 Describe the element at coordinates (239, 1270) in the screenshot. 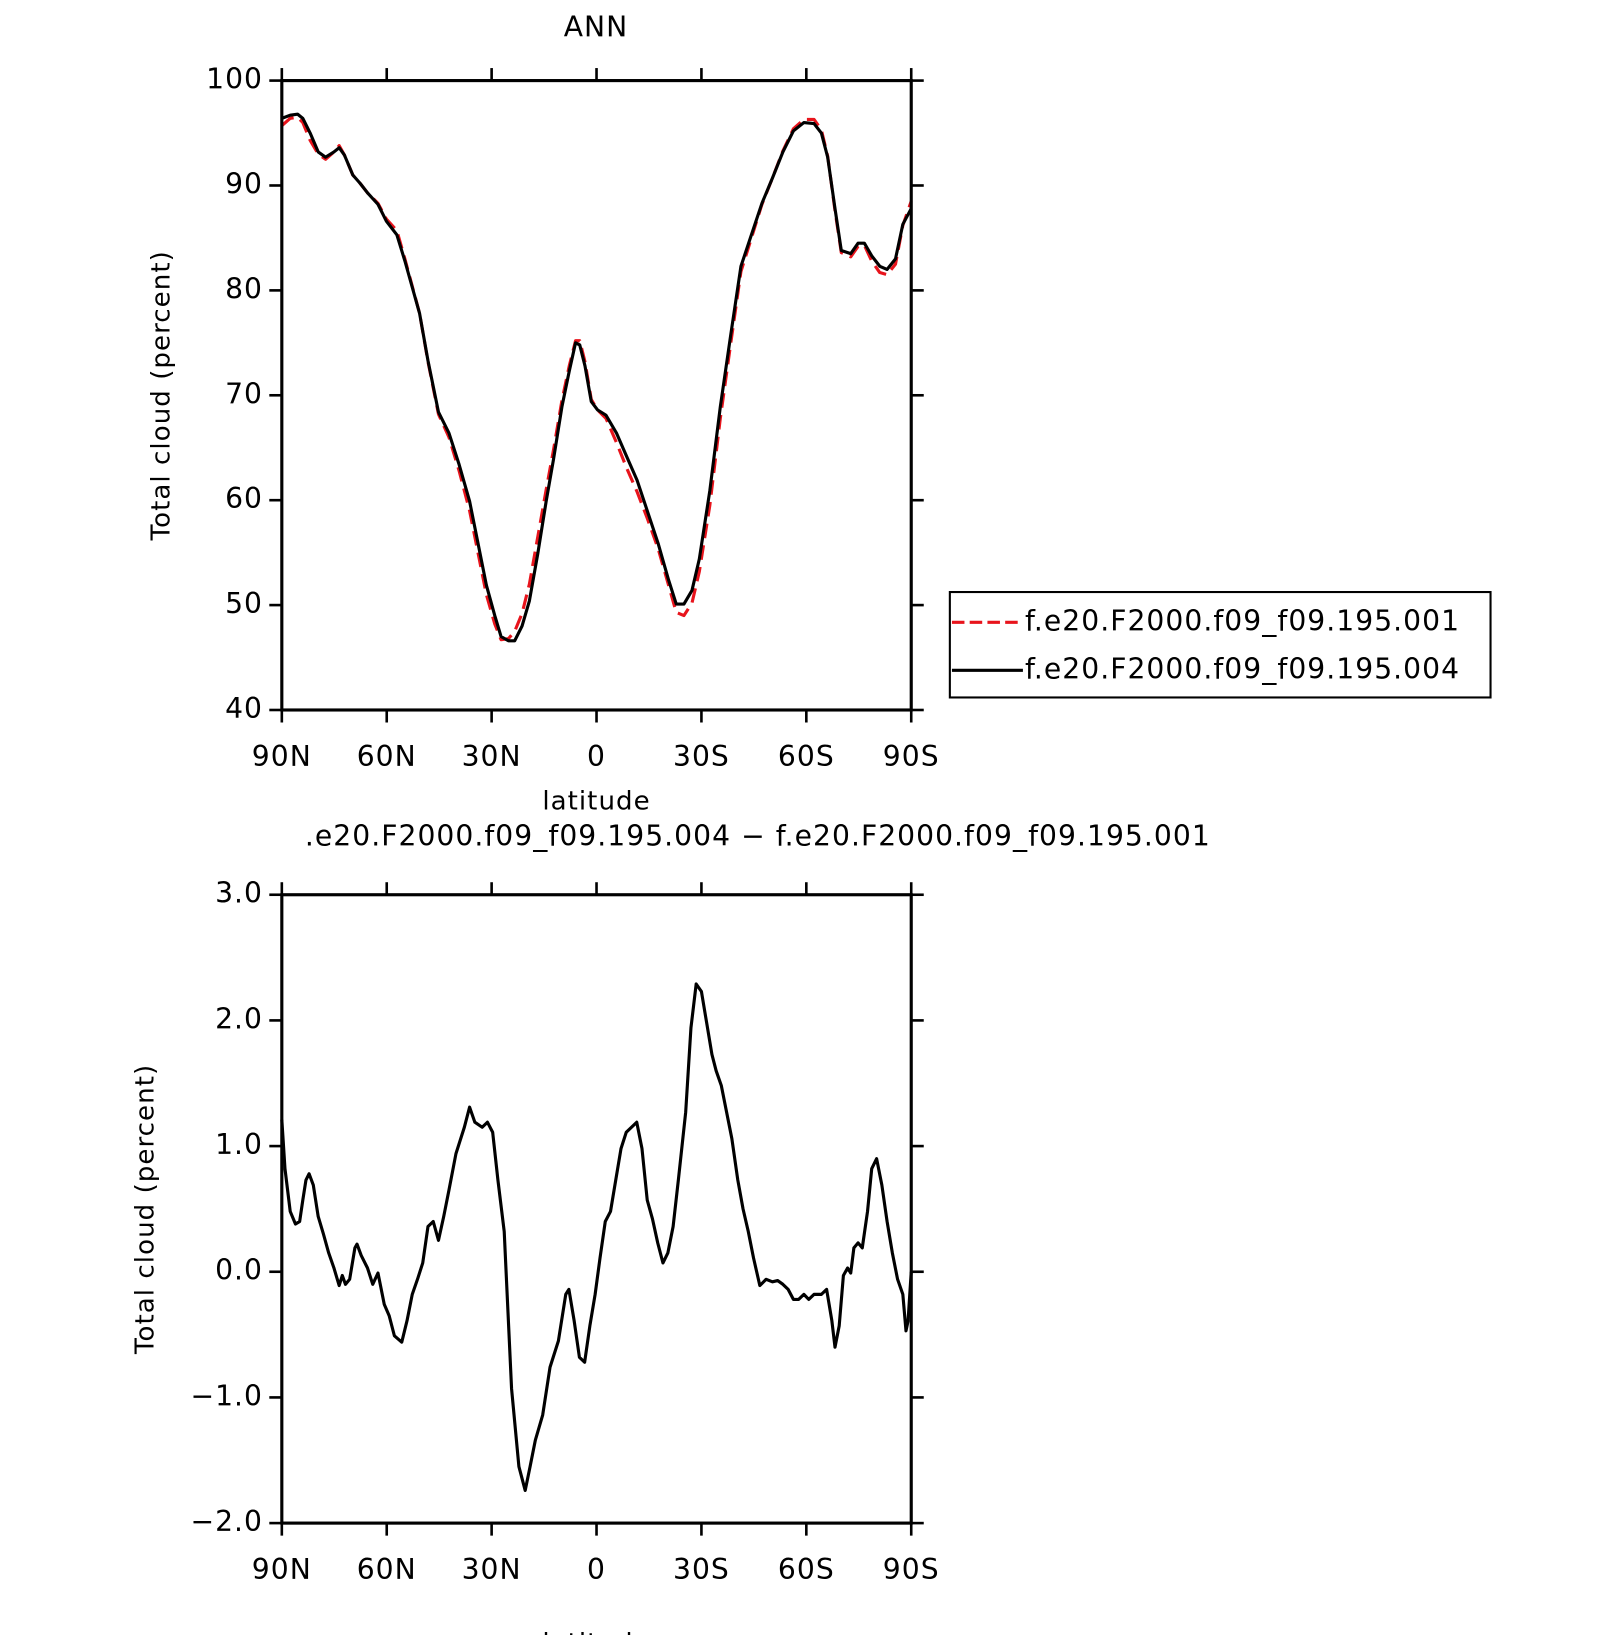

I see `y-tick-label: 0.0` at that location.